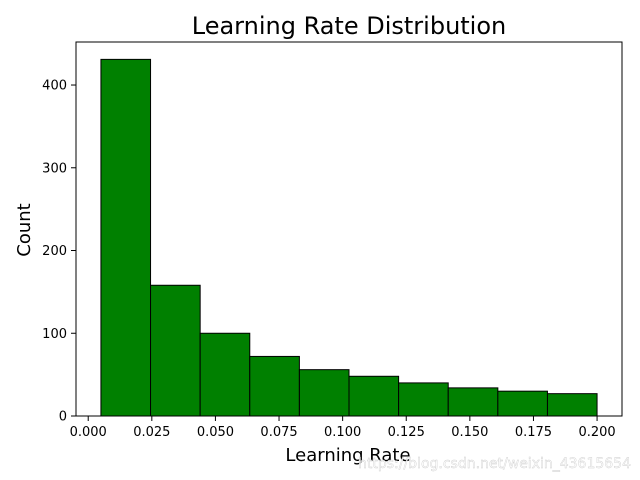 The height and width of the screenshot is (480, 640). Describe the element at coordinates (494, 464) in the screenshot. I see `watermark-text: https://blog.csdn.net/weixin_43615654` at that location.